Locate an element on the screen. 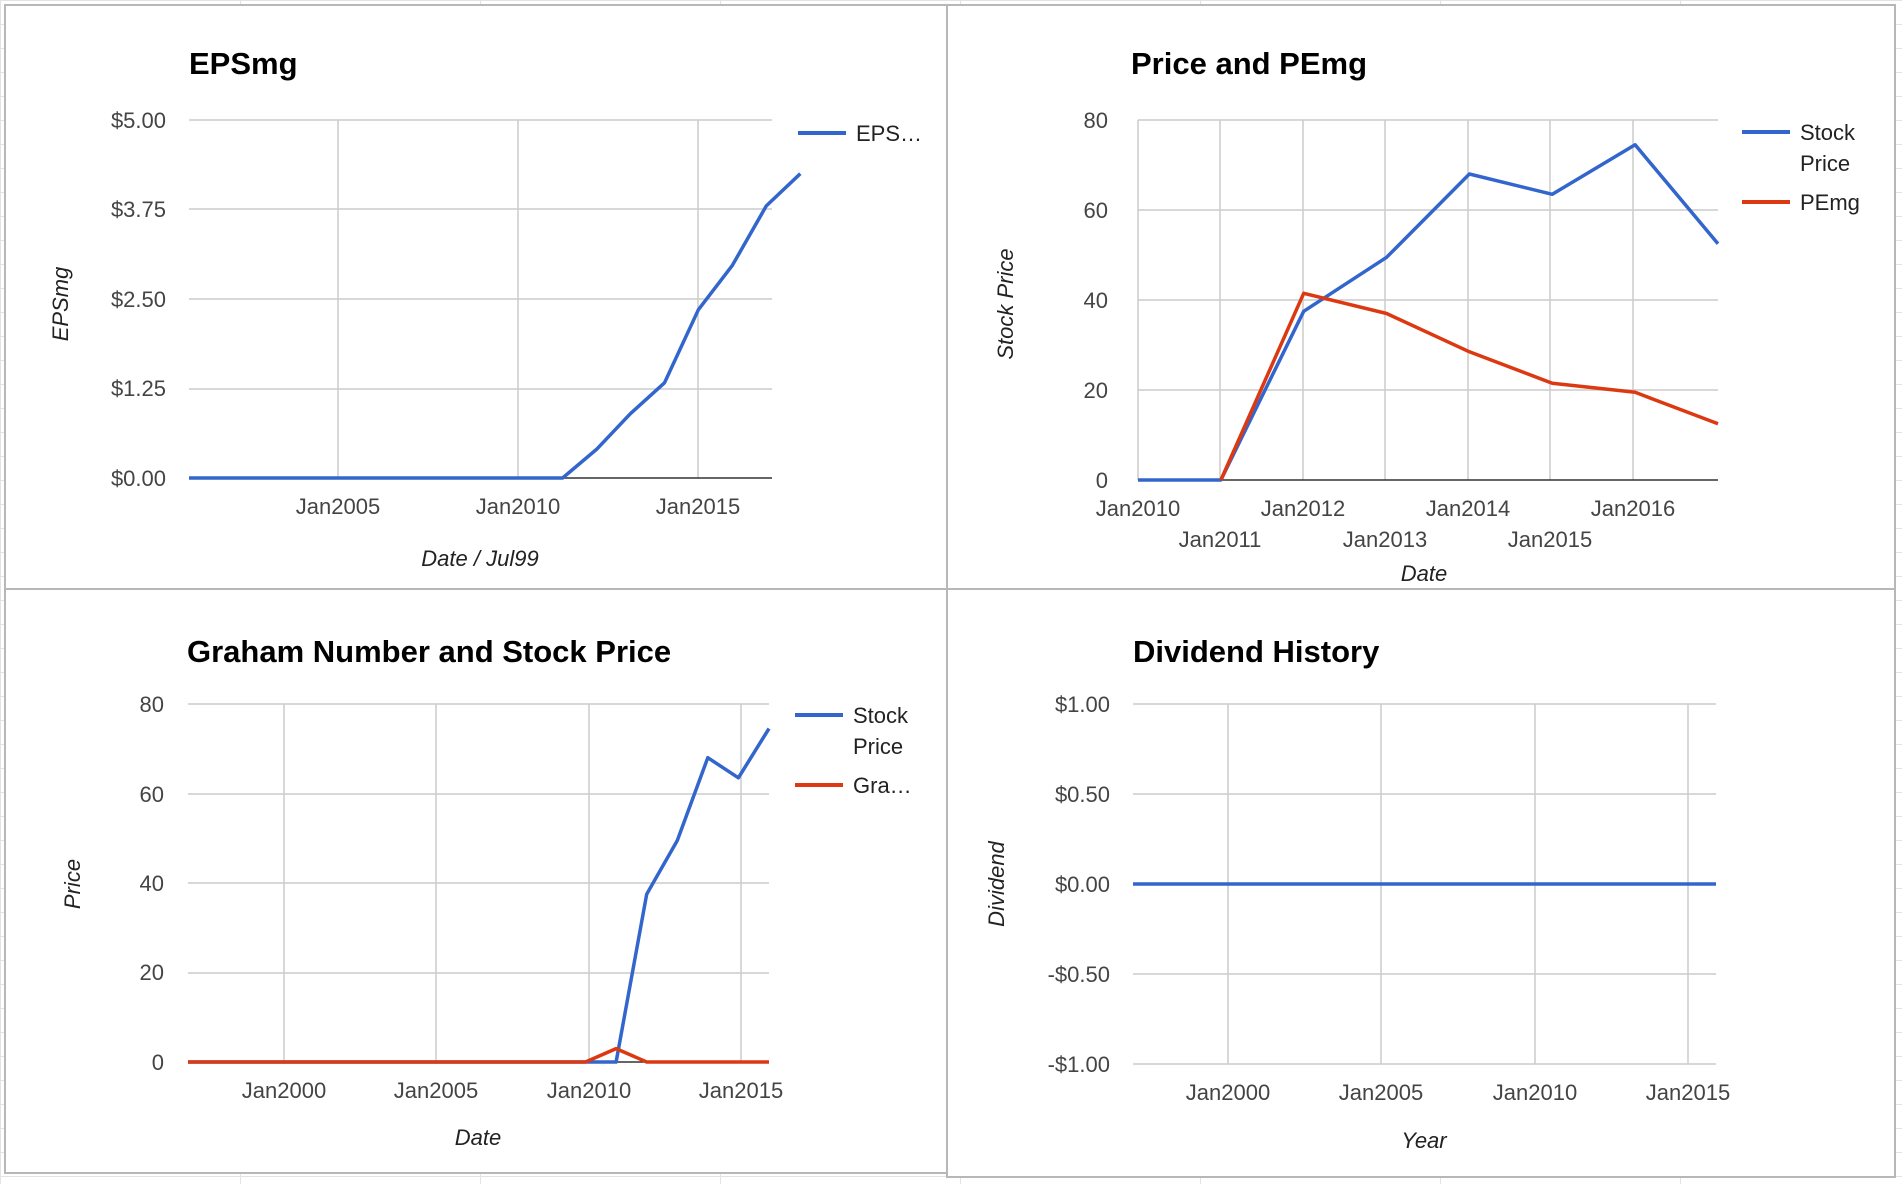  y-tick-label: -$1.00 is located at coordinates (1079, 1064).